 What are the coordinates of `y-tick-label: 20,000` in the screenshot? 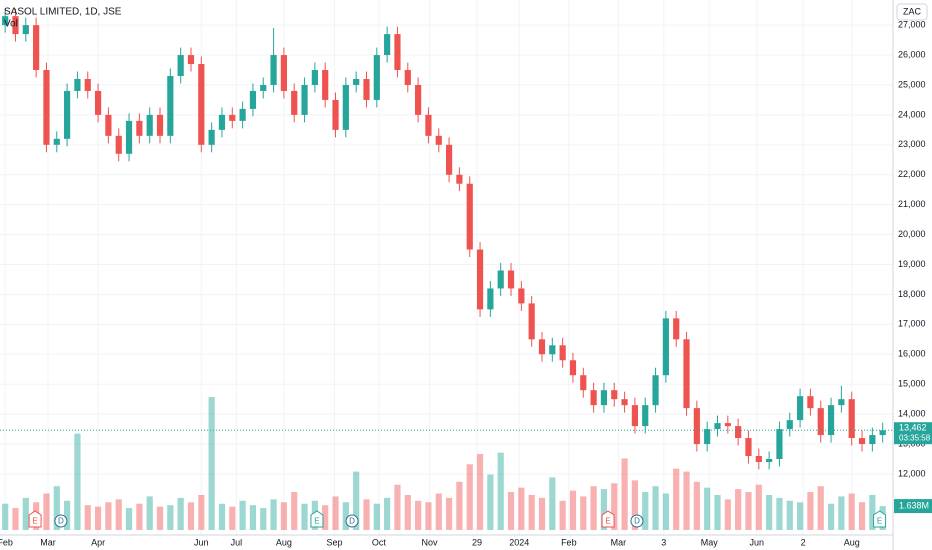 It's located at (912, 234).